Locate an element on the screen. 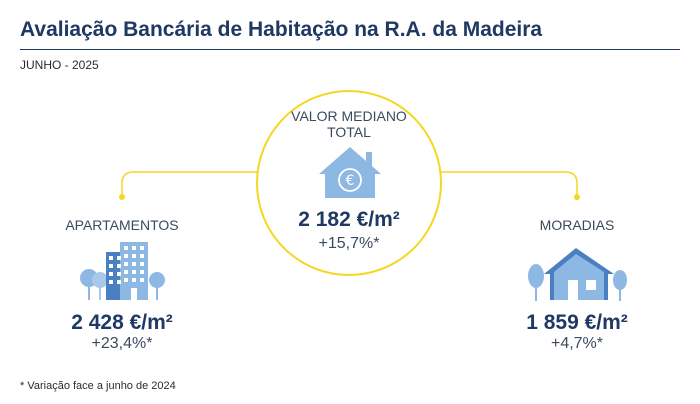 The image size is (700, 404). footnote: * Variação face a junho de 2024 is located at coordinates (98, 386).